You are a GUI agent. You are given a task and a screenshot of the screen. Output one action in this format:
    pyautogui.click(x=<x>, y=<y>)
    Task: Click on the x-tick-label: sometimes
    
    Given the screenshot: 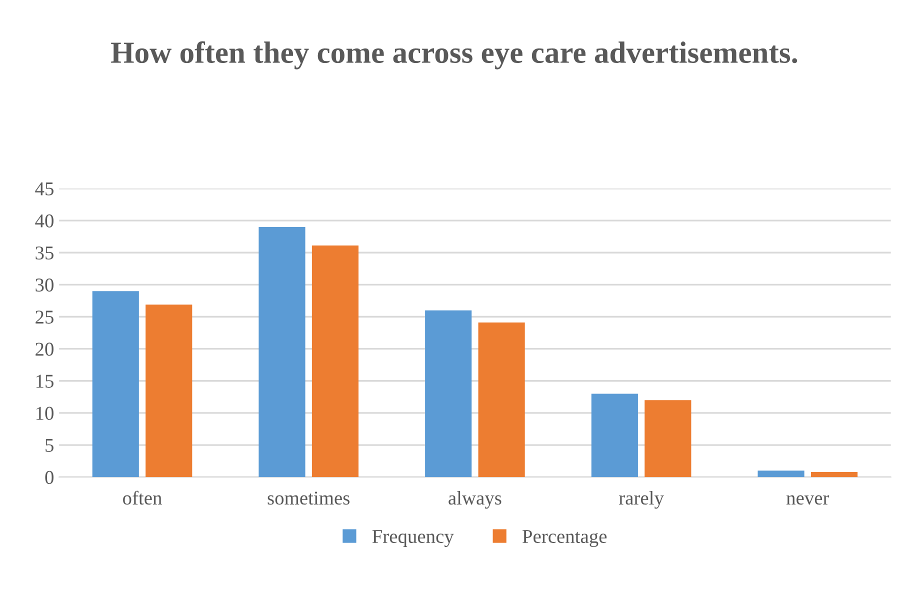 What is the action you would take?
    pyautogui.click(x=309, y=498)
    